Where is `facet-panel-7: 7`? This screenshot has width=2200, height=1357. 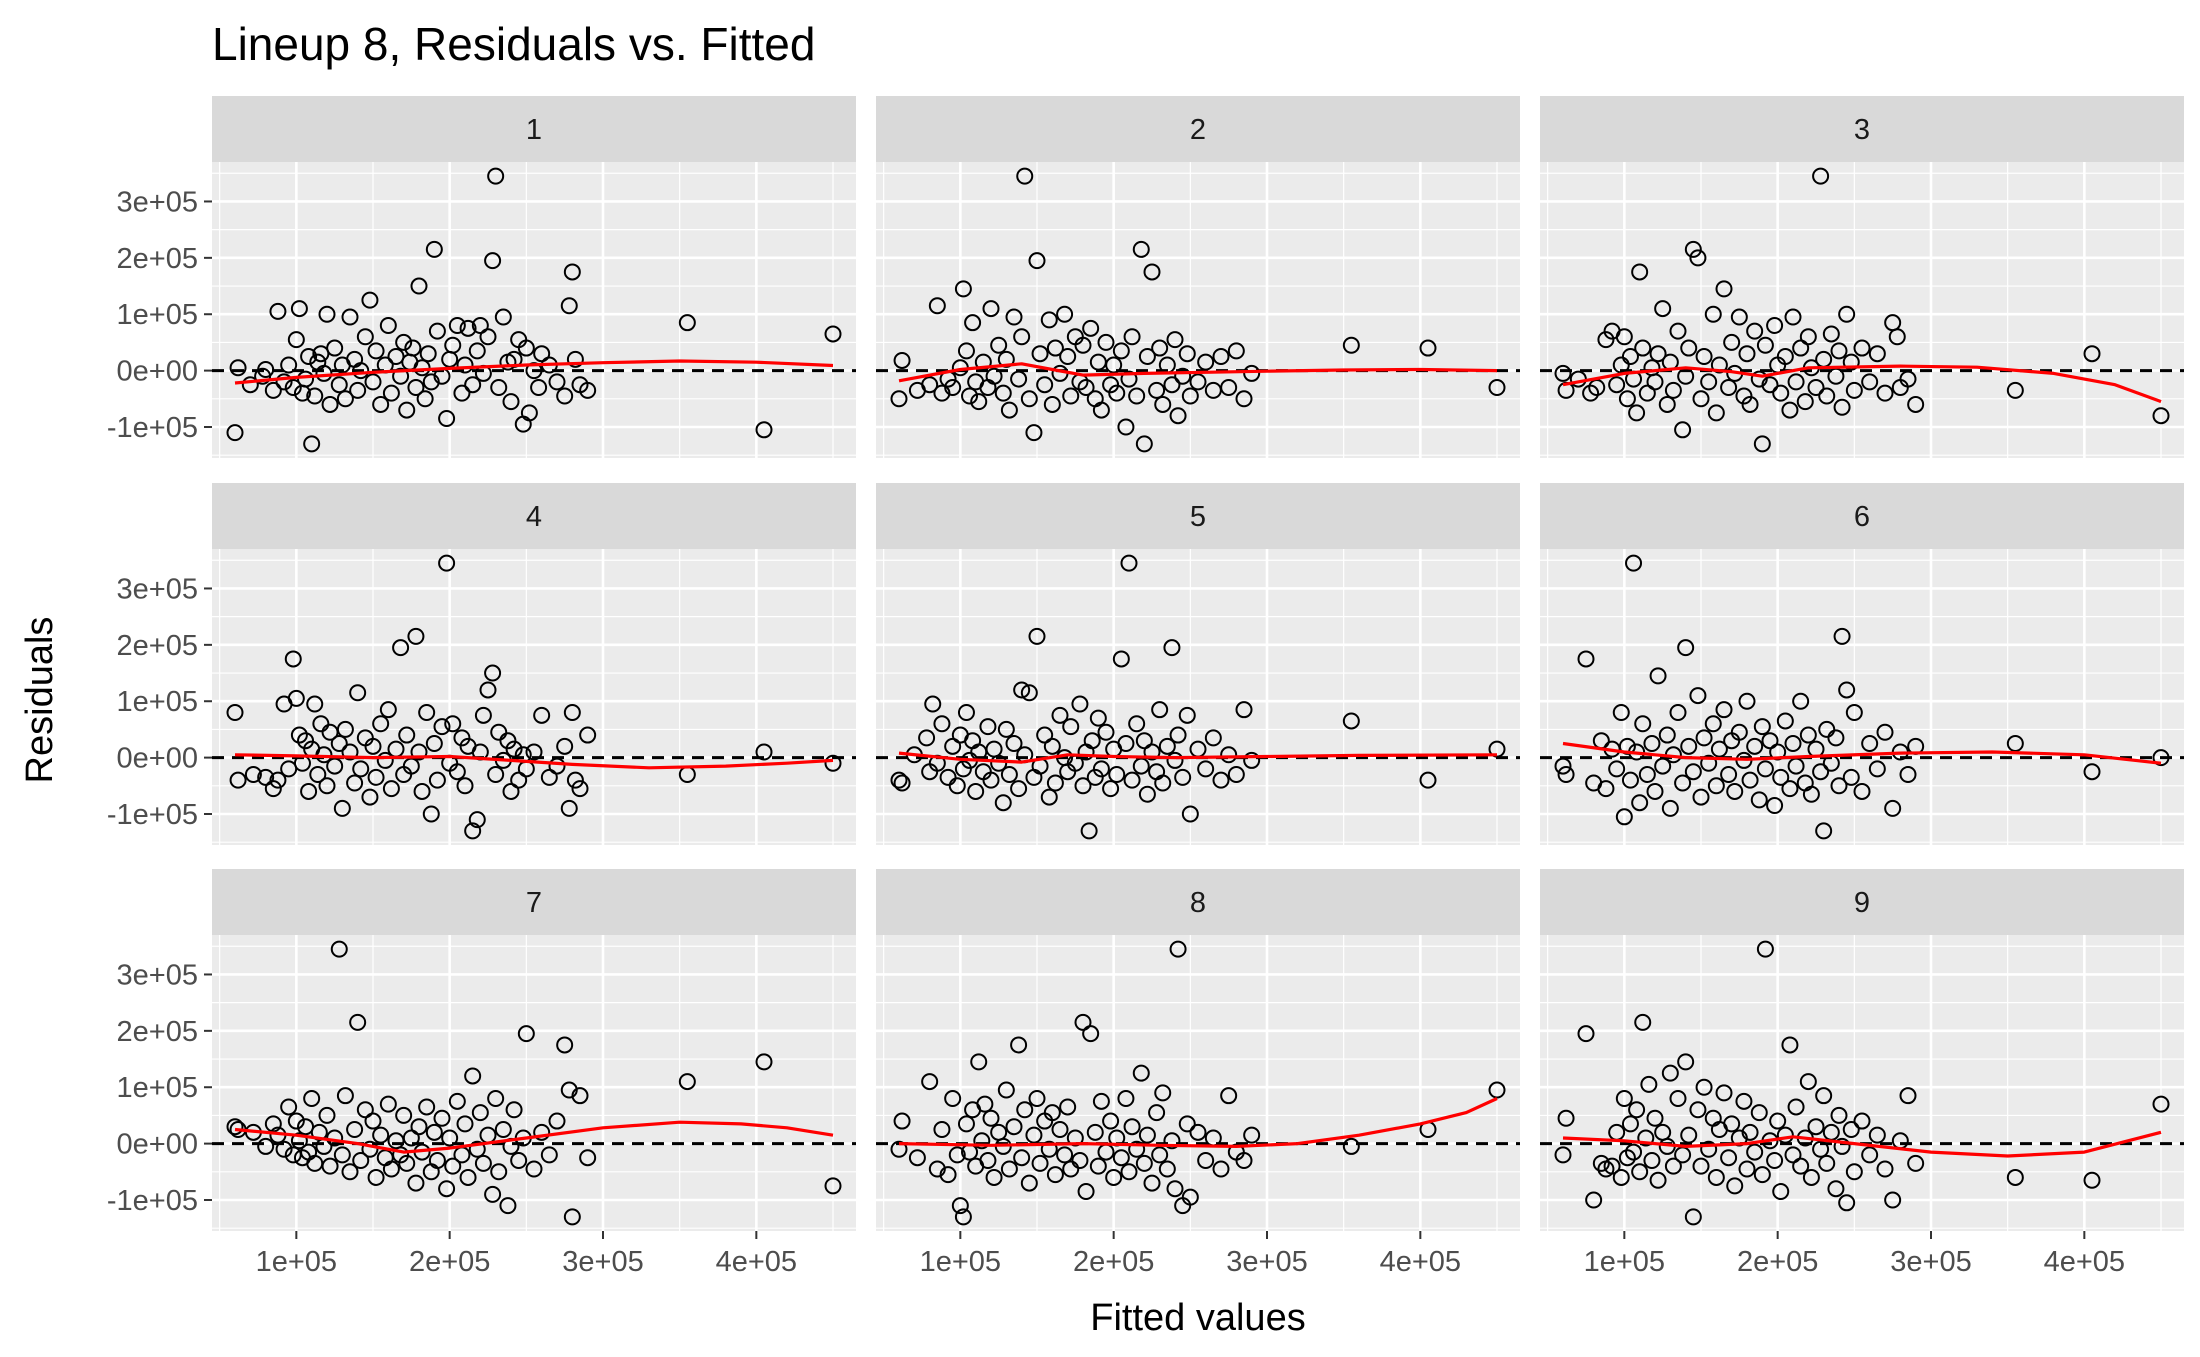 facet-panel-7: 7 is located at coordinates (534, 1050).